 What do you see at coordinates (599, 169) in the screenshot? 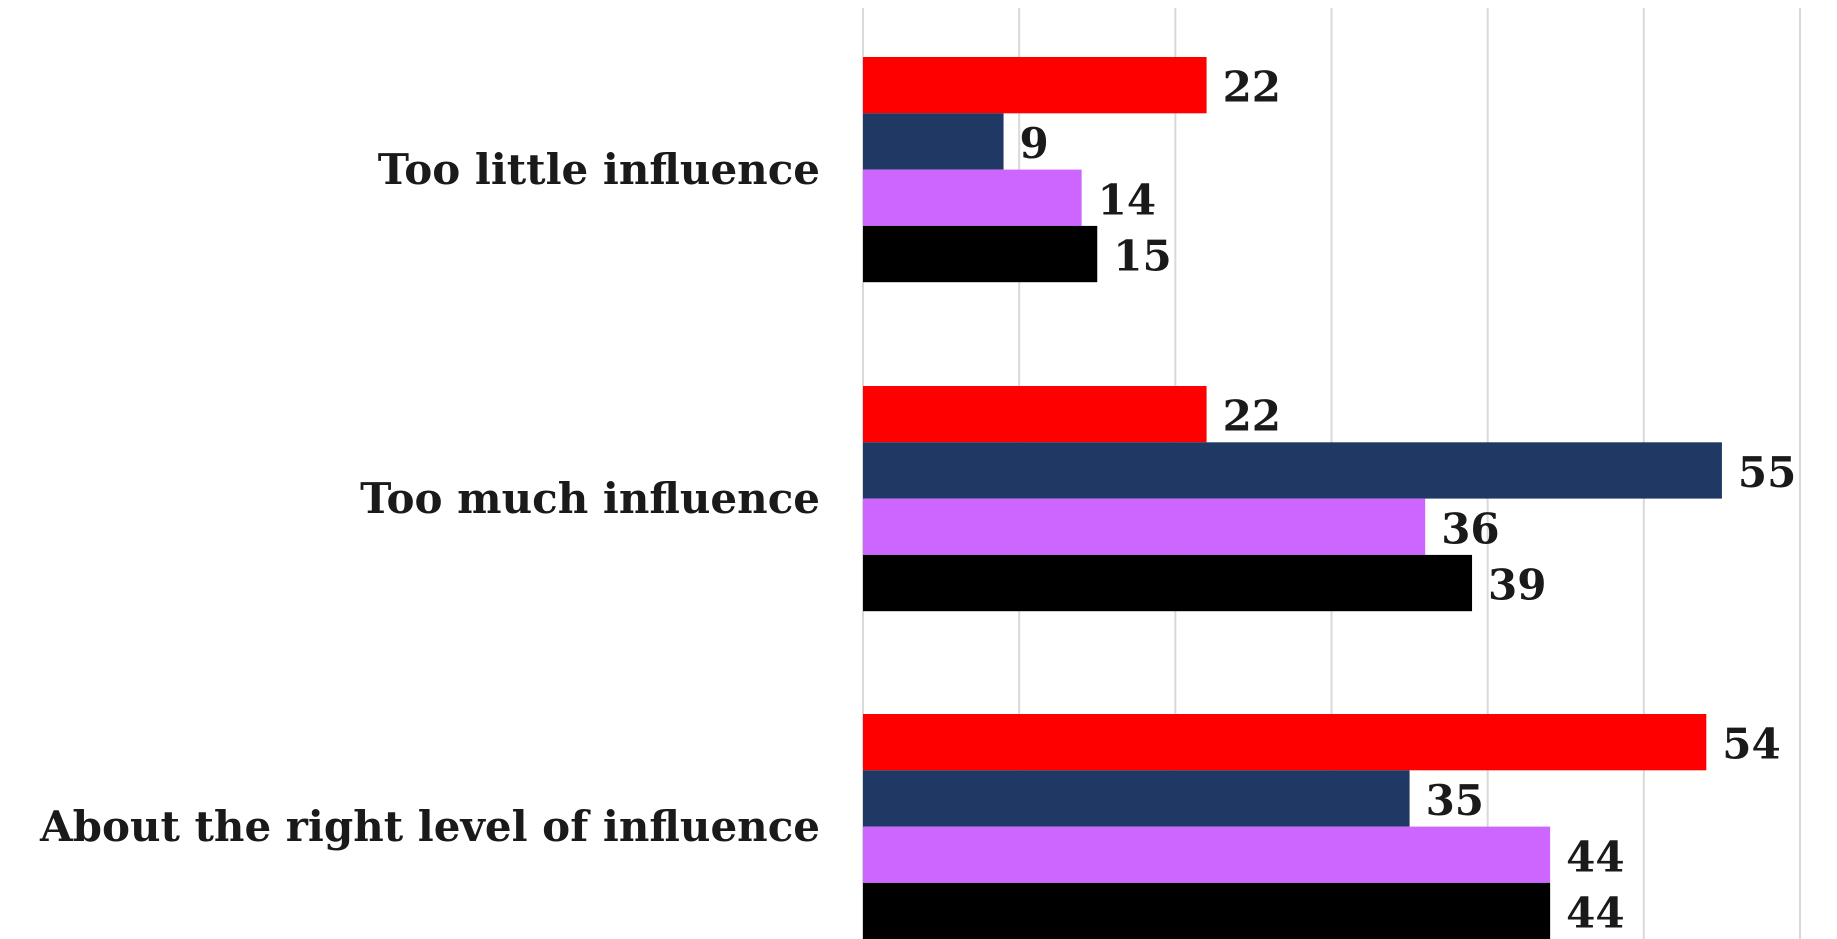
I see `category-label: Too little influence` at bounding box center [599, 169].